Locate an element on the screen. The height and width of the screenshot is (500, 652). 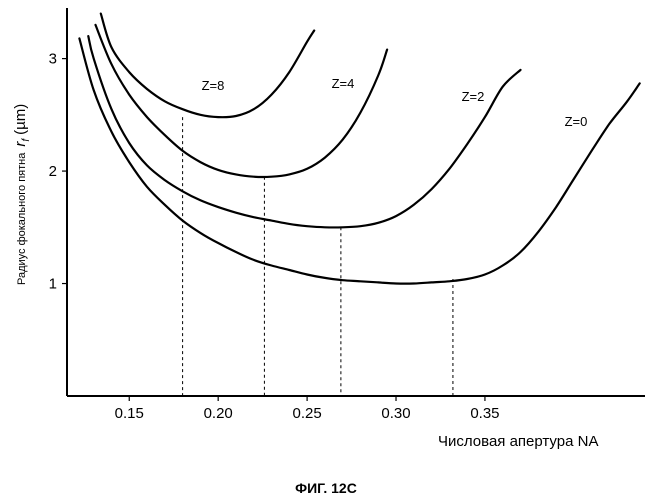
x-axis-label: Числовая апертура NA is located at coordinates (518, 441).